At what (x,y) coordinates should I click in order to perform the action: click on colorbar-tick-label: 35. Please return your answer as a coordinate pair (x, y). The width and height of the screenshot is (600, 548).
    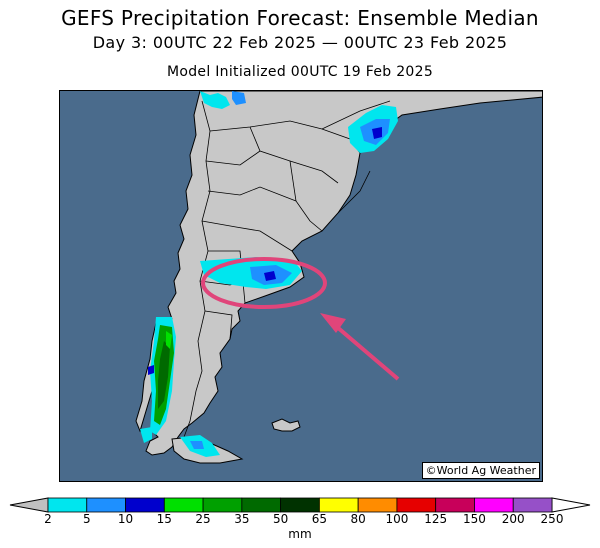
    Looking at the image, I should click on (242, 519).